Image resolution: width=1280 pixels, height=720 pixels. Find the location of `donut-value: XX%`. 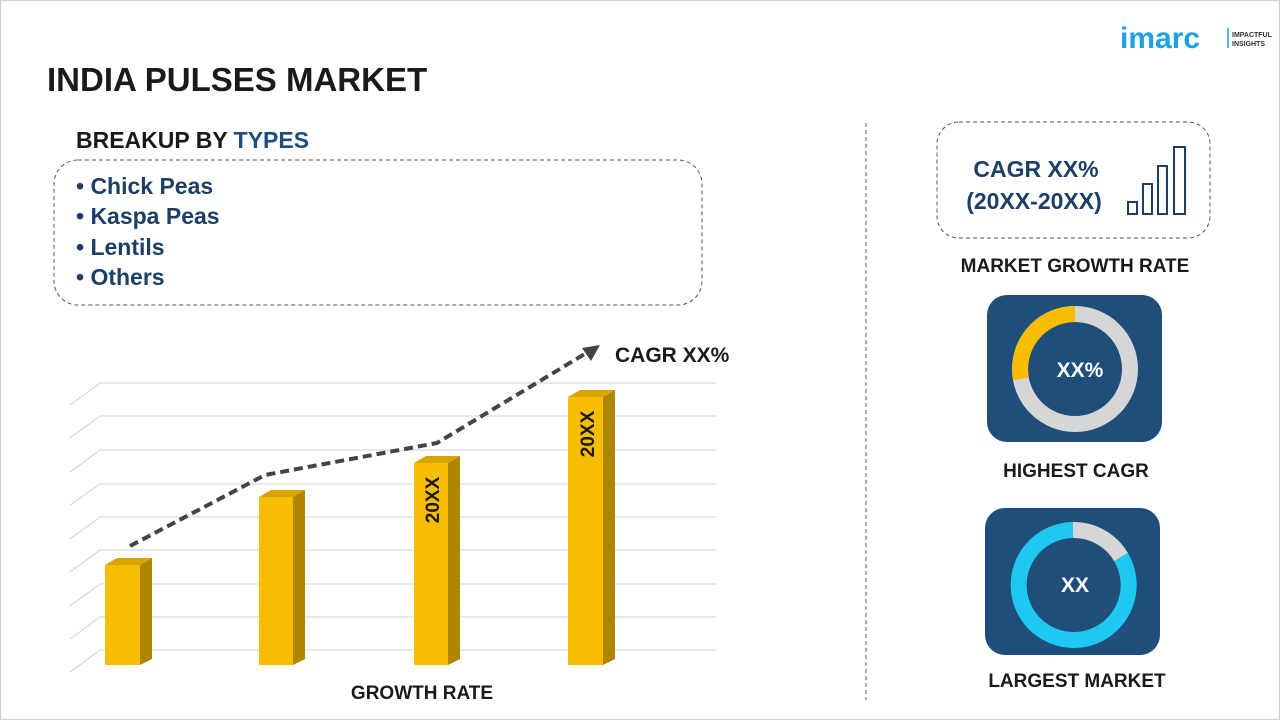

donut-value: XX% is located at coordinates (1080, 370).